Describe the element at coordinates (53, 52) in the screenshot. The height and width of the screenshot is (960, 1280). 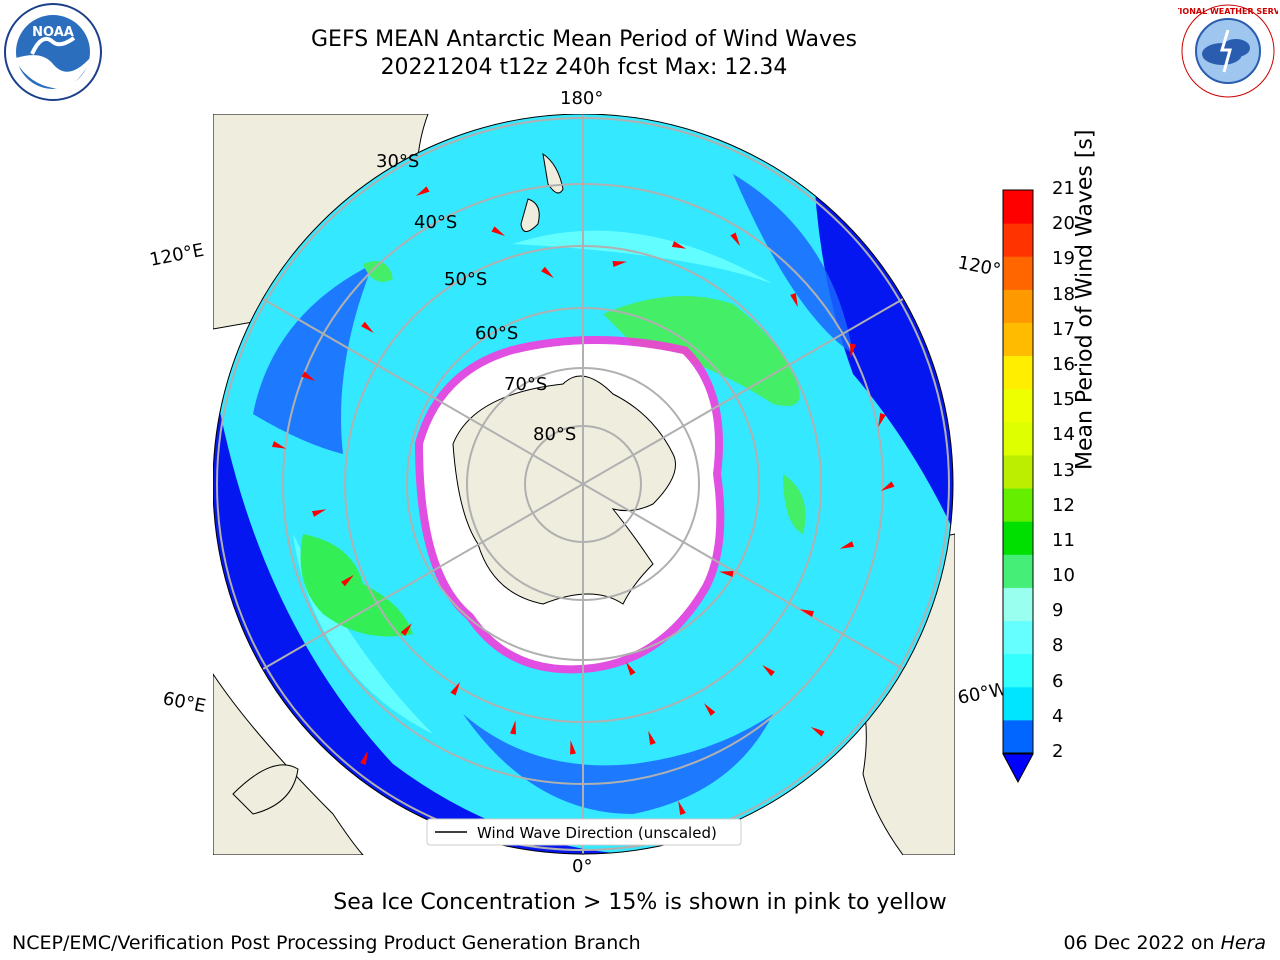
I see `noaa-logo: NOAA` at that location.